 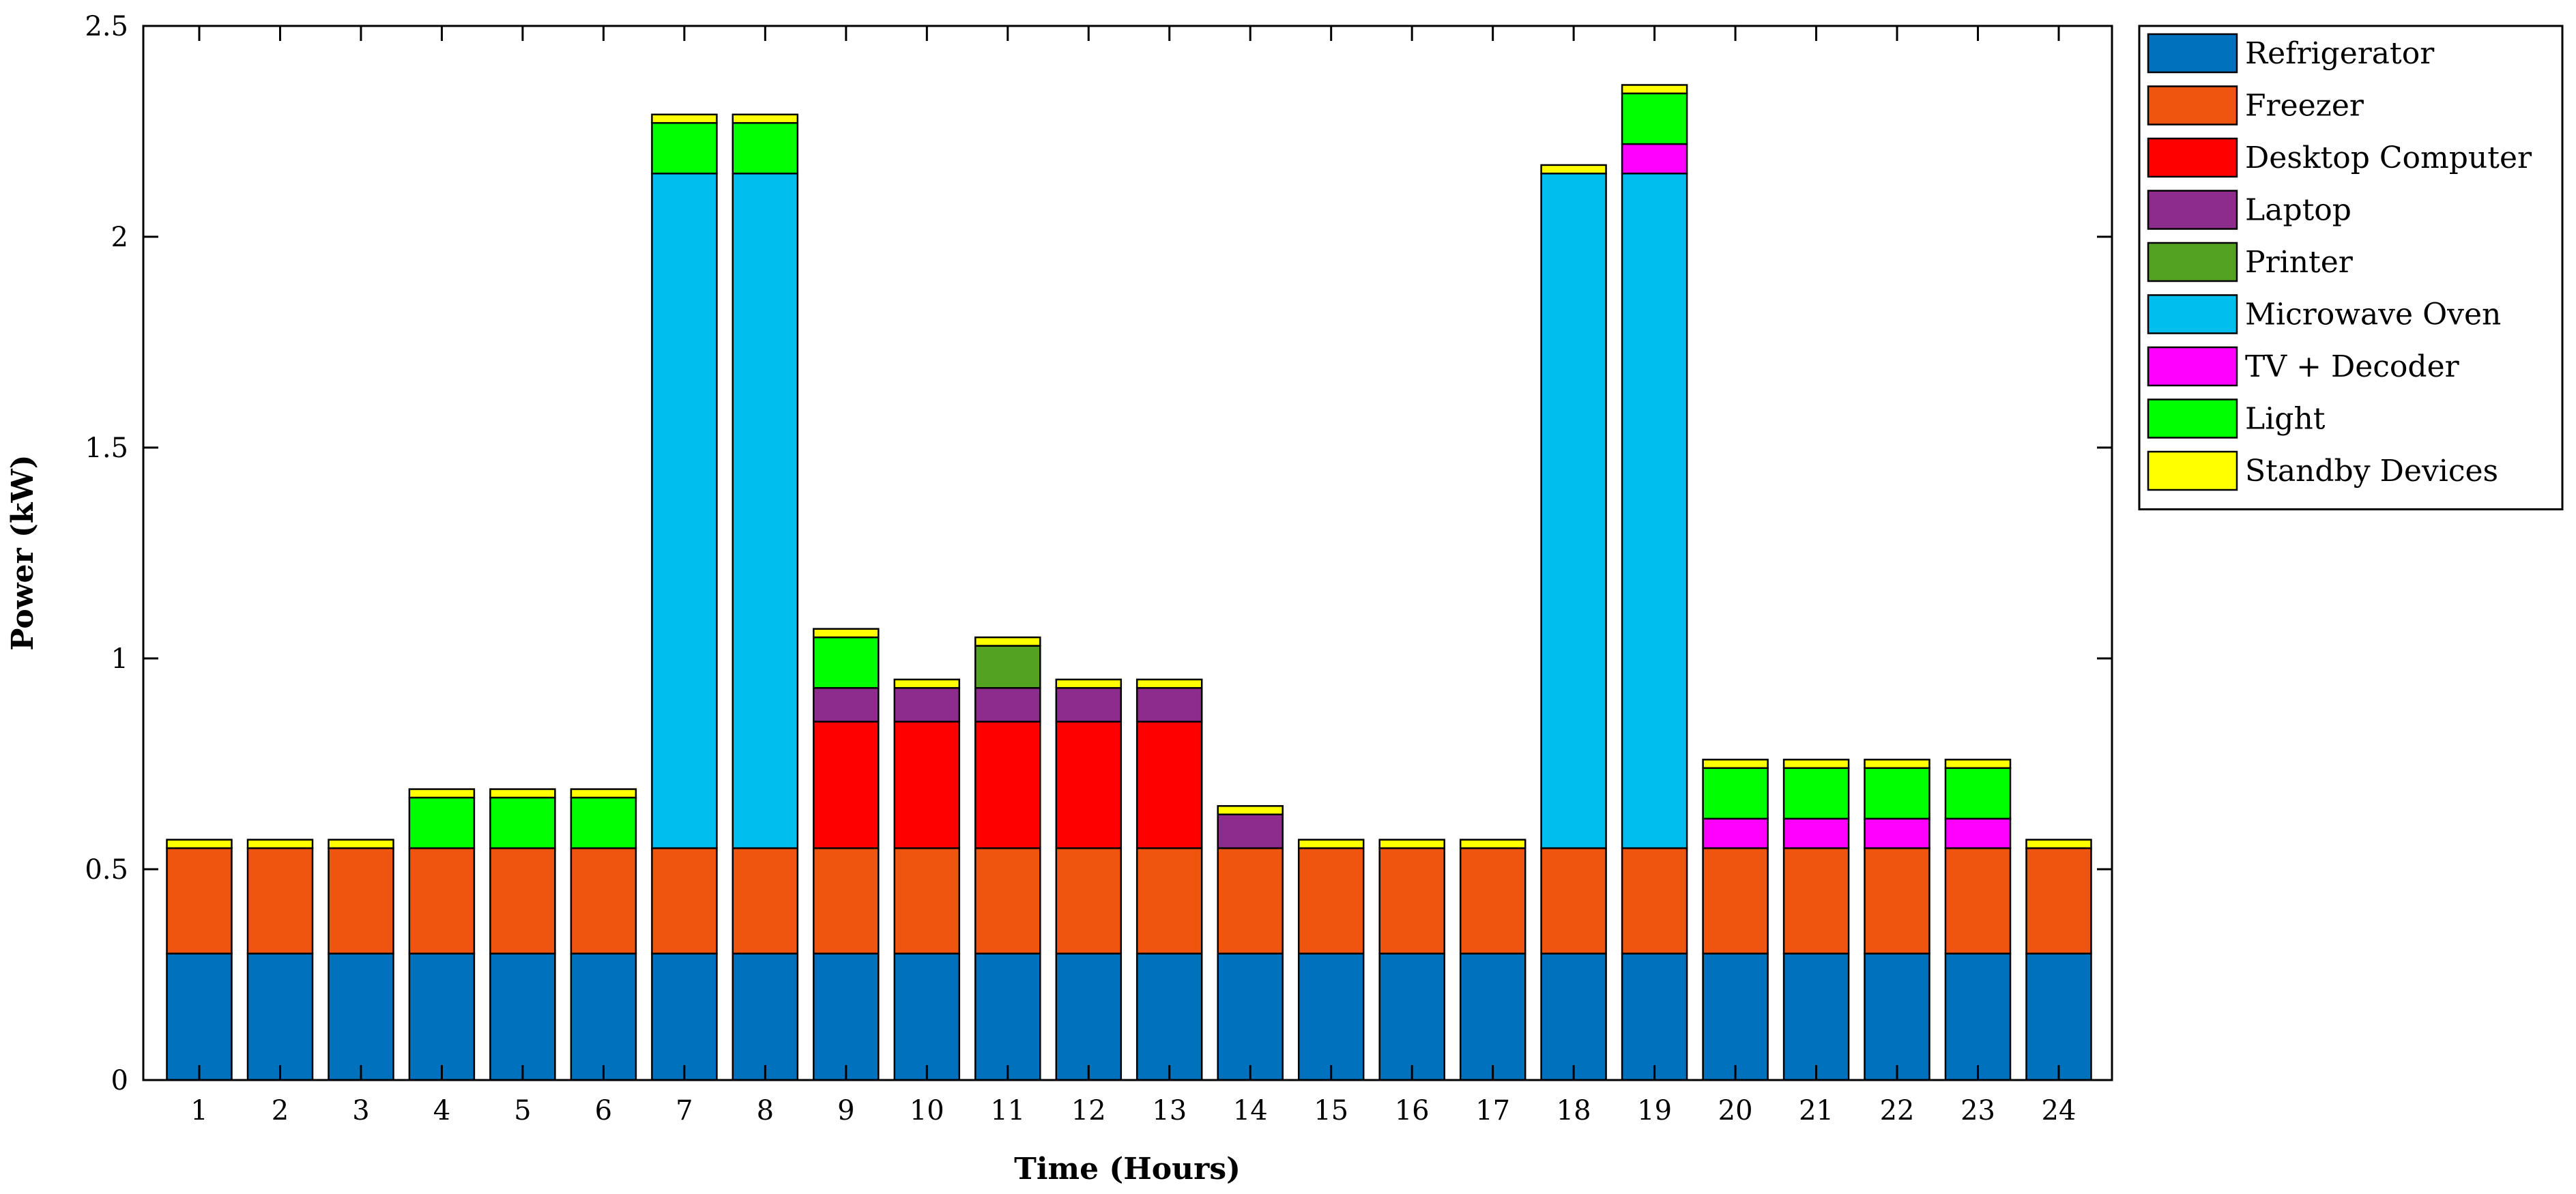 What do you see at coordinates (1654, 1111) in the screenshot?
I see `x-tick-label: 19` at bounding box center [1654, 1111].